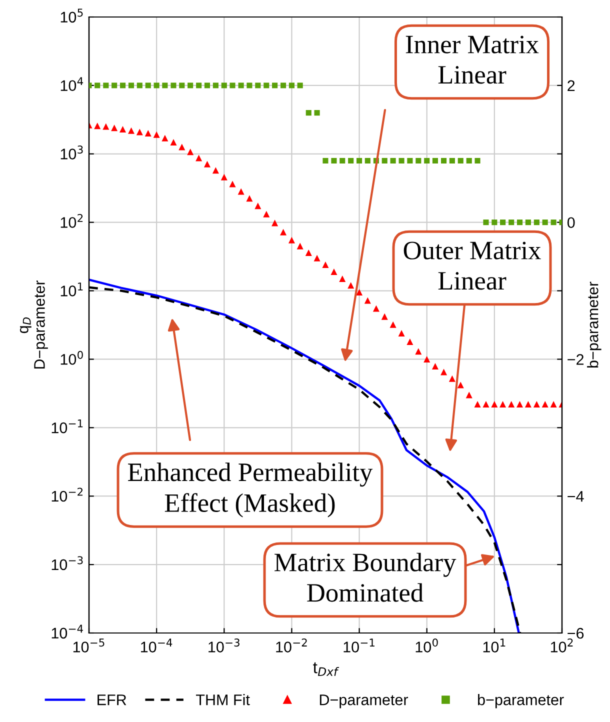  Describe the element at coordinates (472, 60) in the screenshot. I see `annotation: Inner Matrix Linear` at that location.